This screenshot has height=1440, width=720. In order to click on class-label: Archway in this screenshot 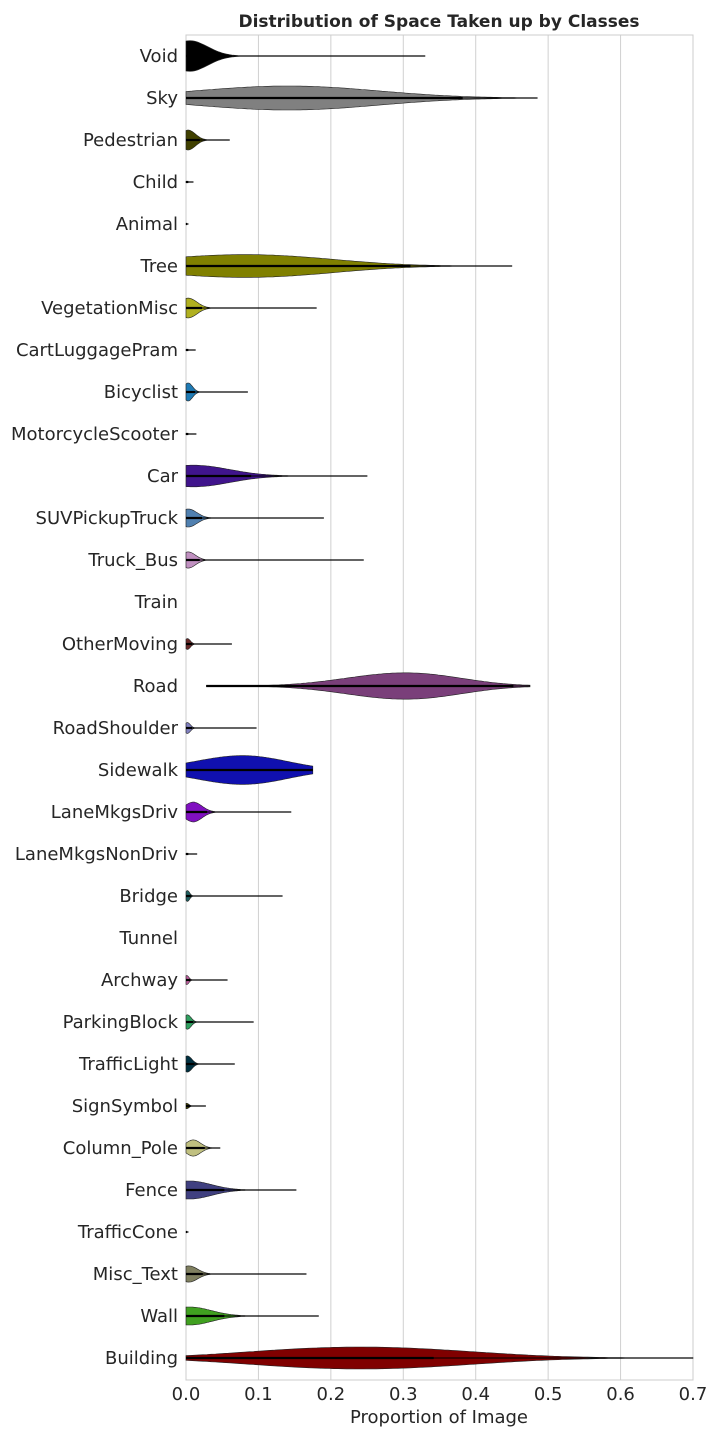, I will do `click(139, 980)`.